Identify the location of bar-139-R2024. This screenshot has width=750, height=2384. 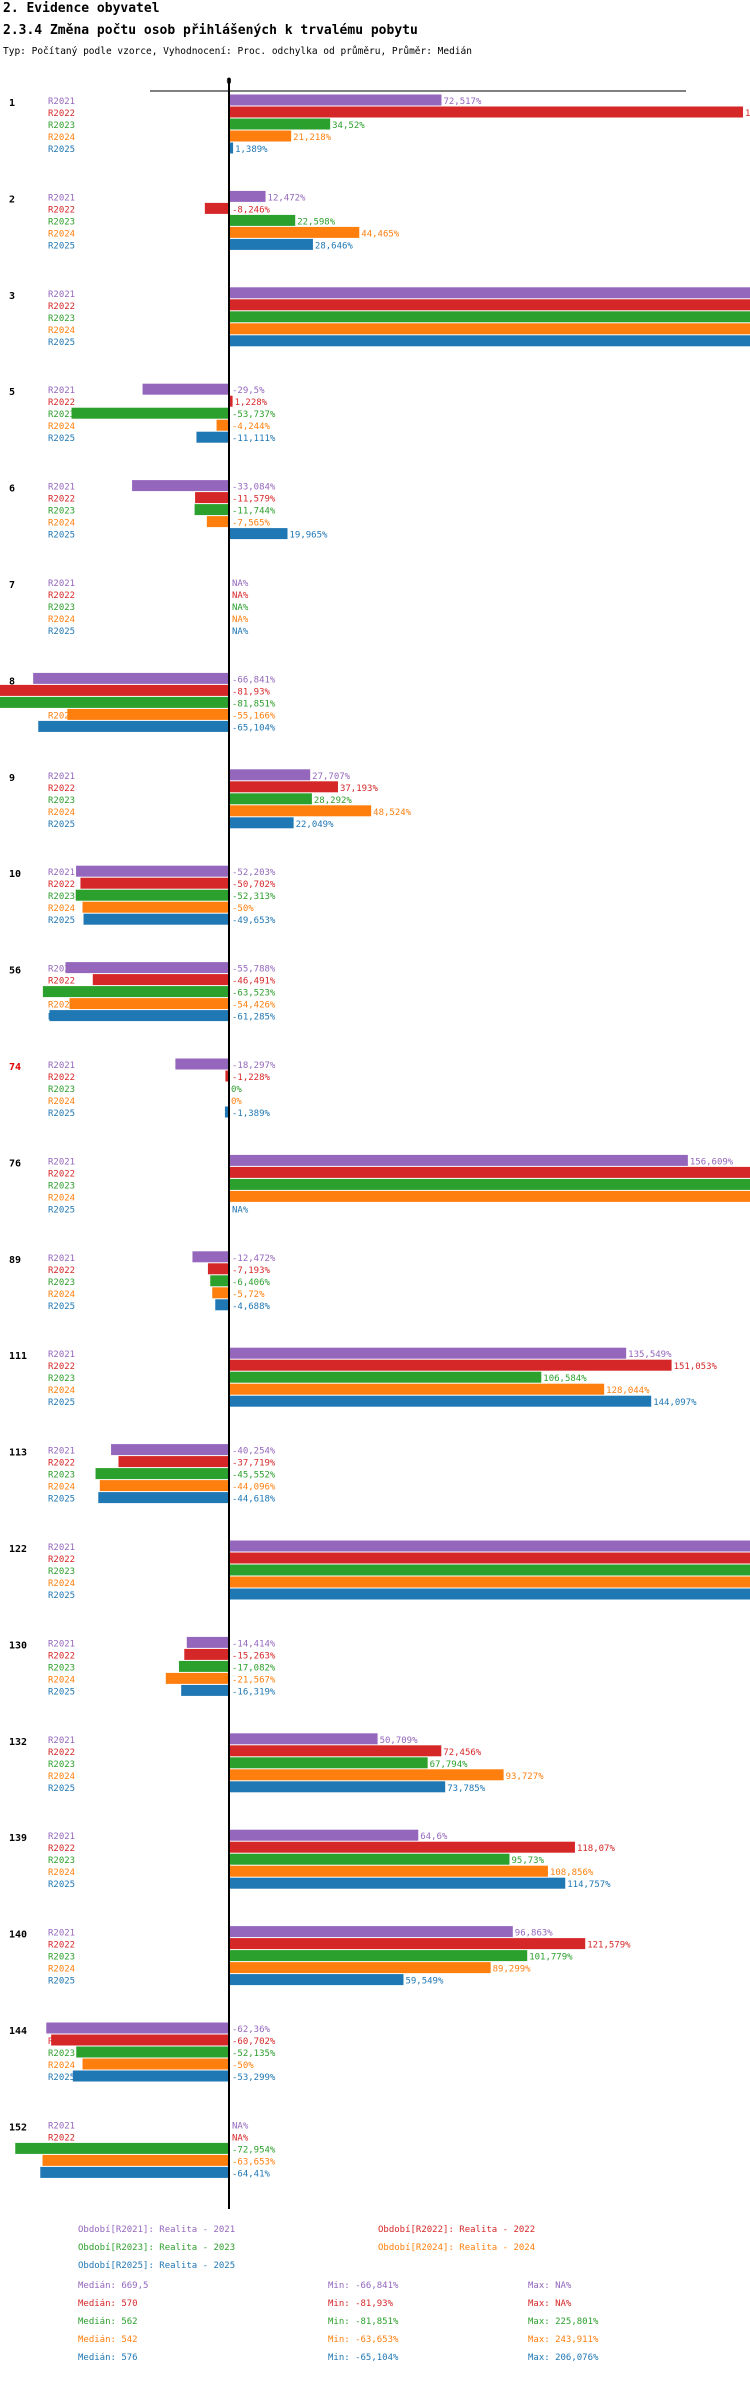
(388, 1871).